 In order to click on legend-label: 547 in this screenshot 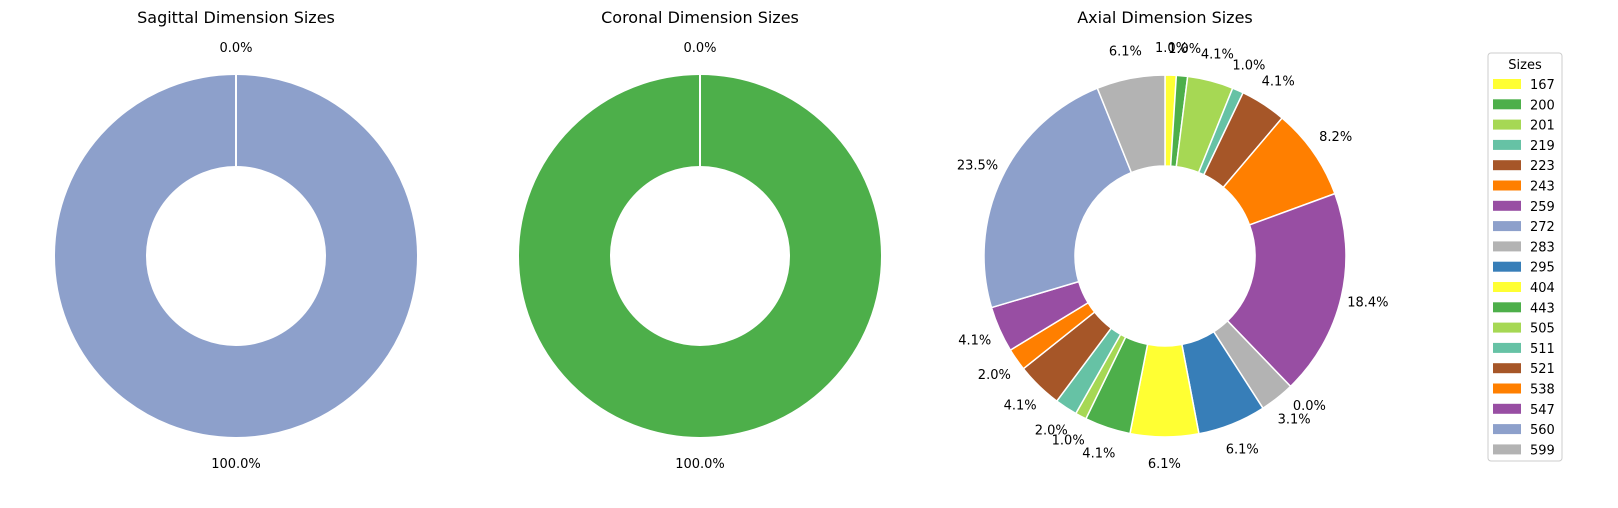, I will do `click(1542, 410)`.